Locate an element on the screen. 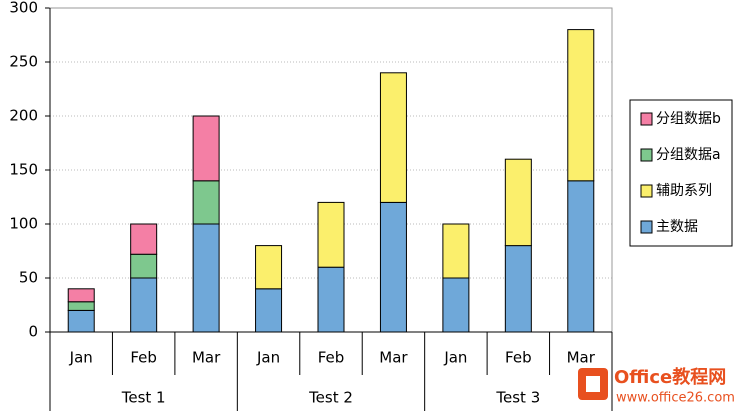 Image resolution: width=739 pixels, height=411 pixels. watermark-logo-inner is located at coordinates (593, 384).